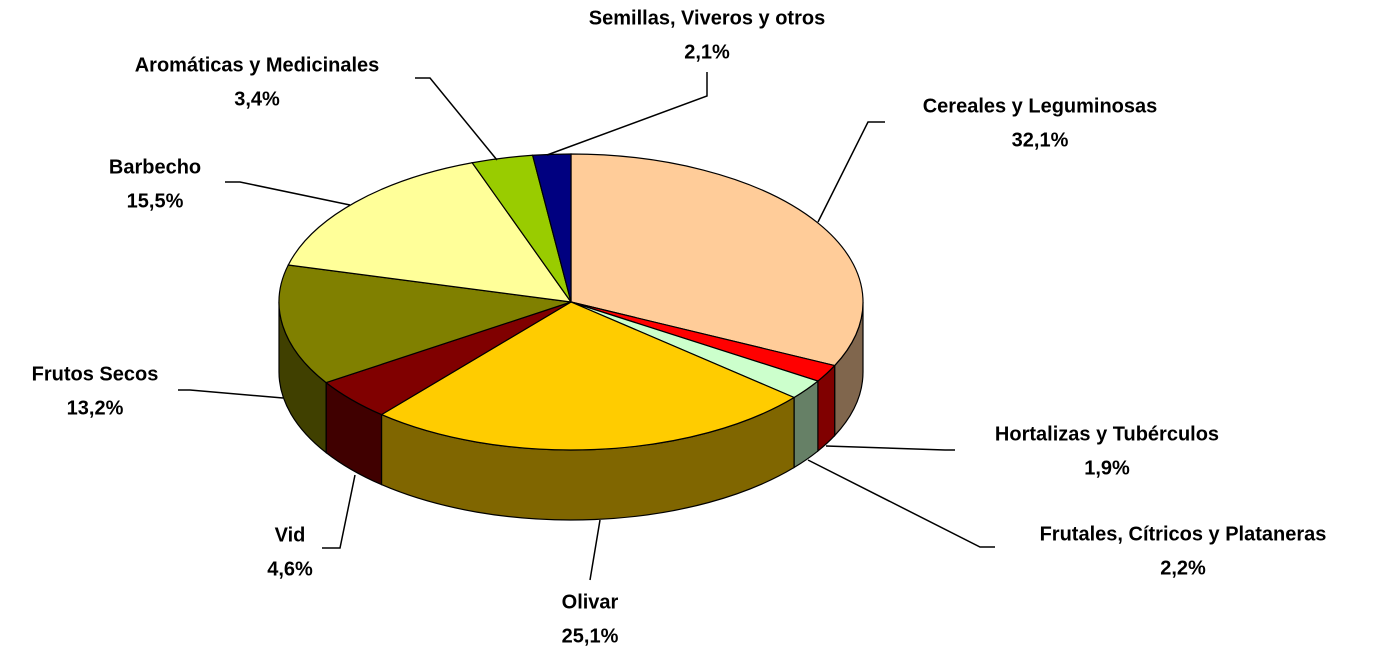 This screenshot has width=1378, height=650. I want to click on value-label: 4,6%, so click(290, 569).